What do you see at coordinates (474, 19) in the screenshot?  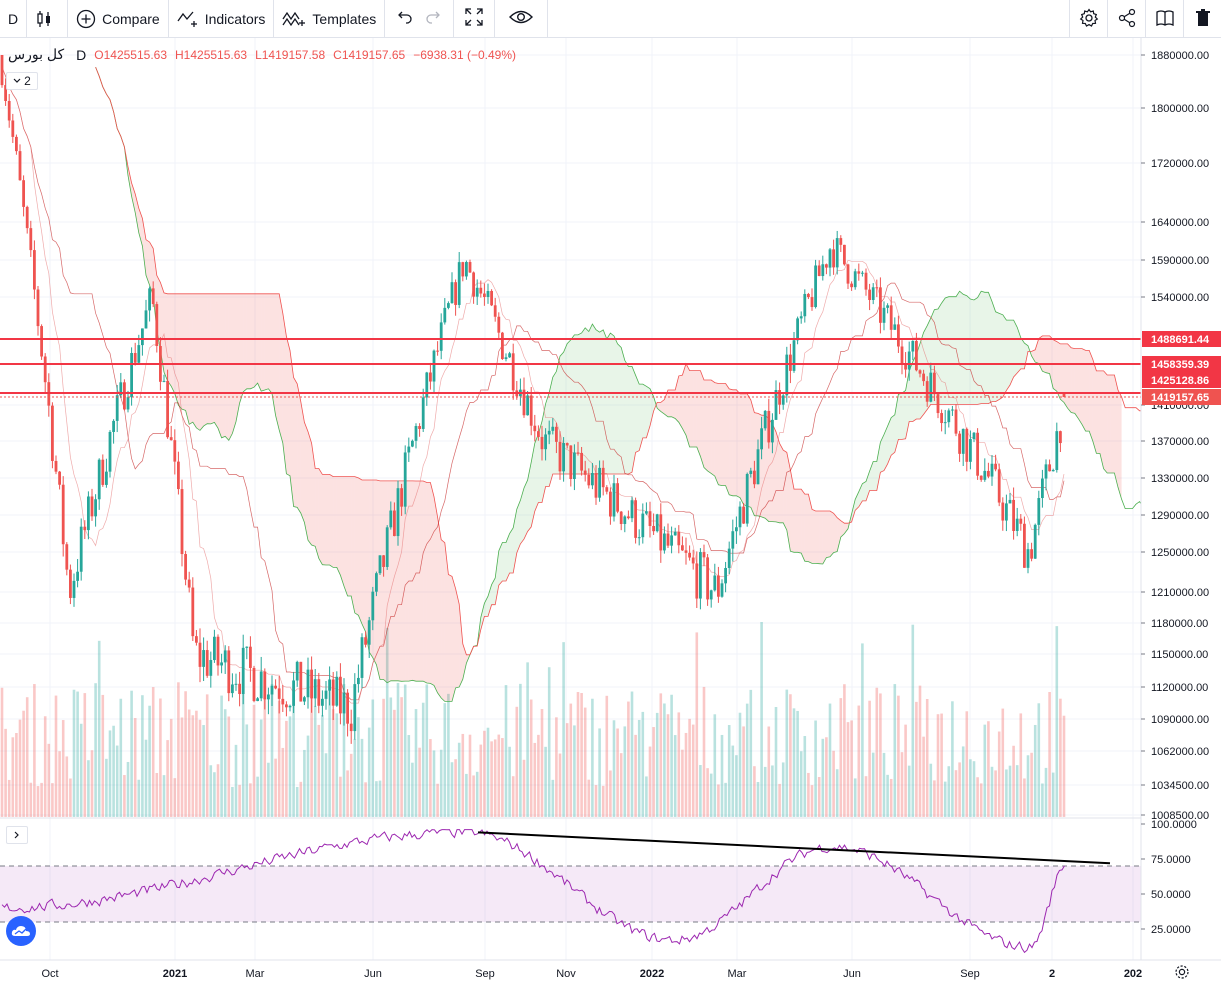 I see `fullscreen-button` at bounding box center [474, 19].